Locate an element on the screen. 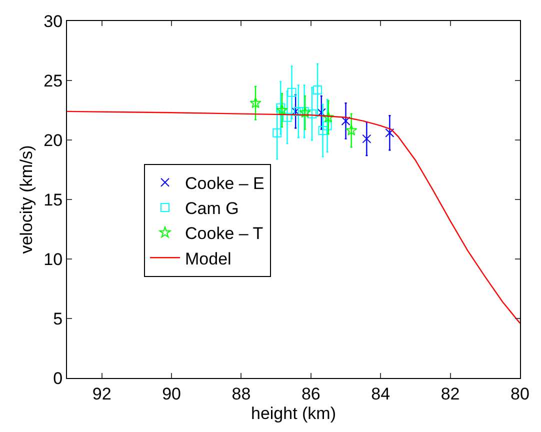  y-tick-label: 20 is located at coordinates (53, 140).